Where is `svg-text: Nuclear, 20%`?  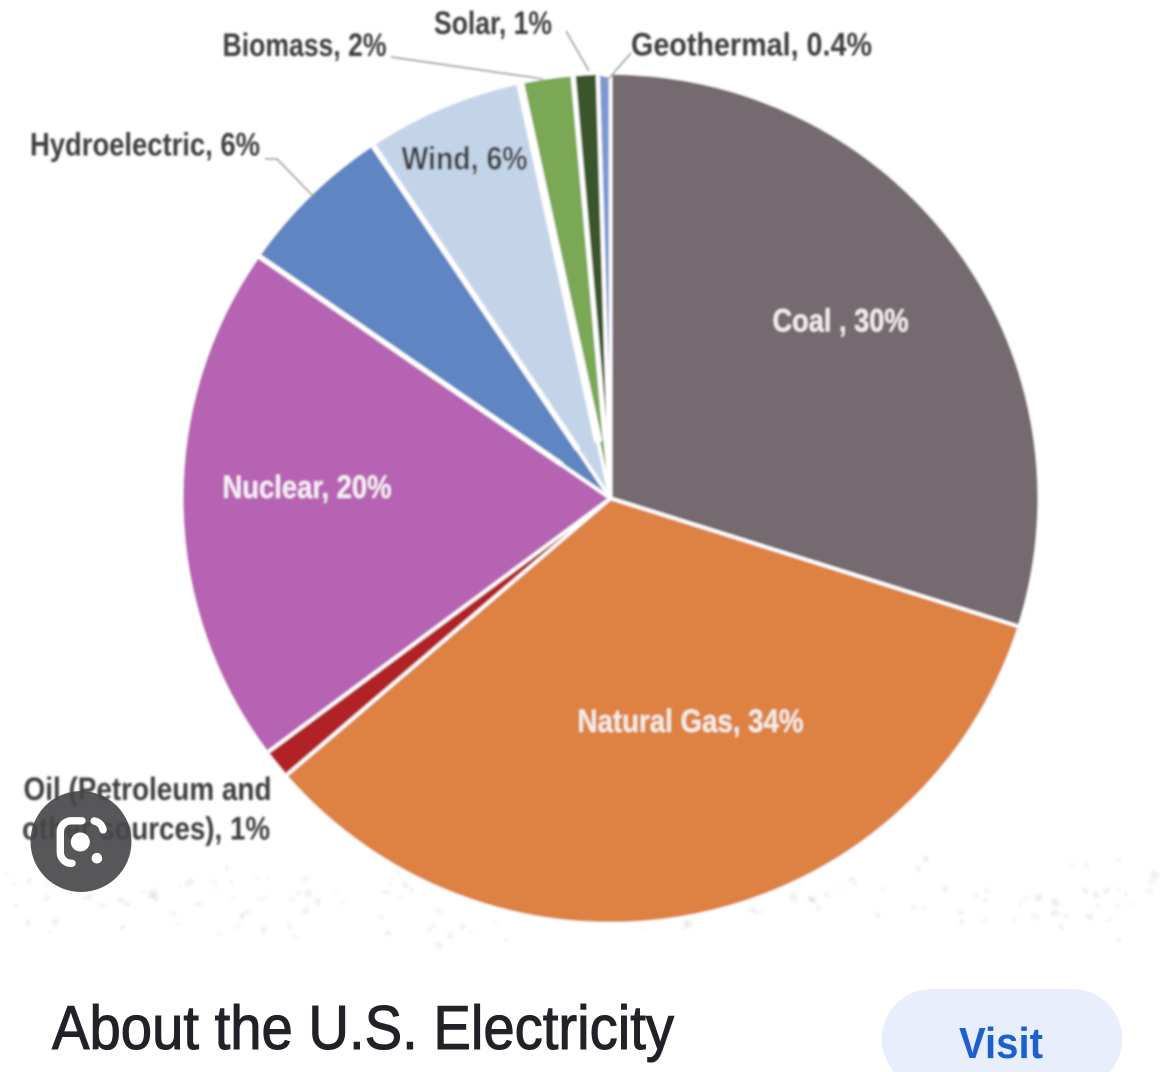
svg-text: Nuclear, 20% is located at coordinates (307, 487).